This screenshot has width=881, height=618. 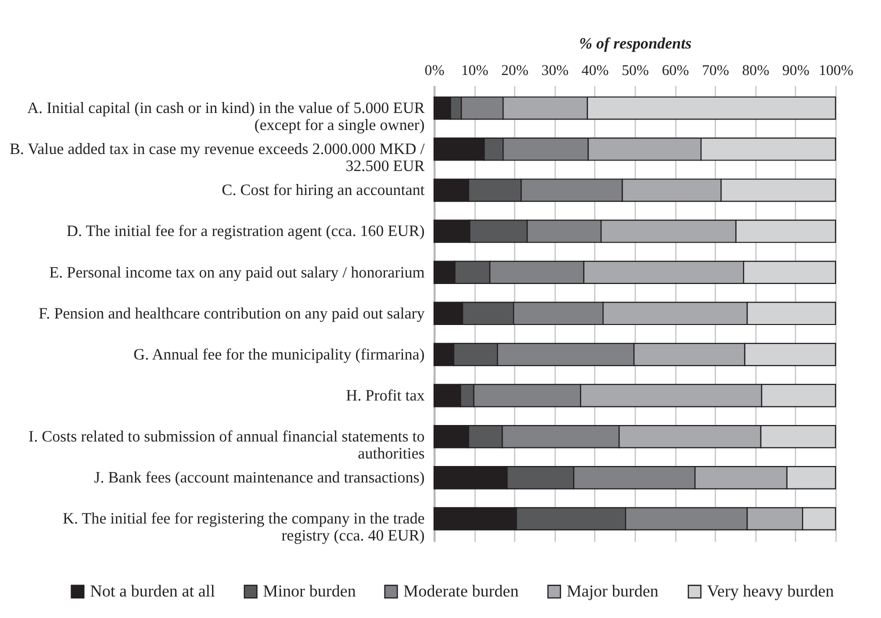 What do you see at coordinates (635, 71) in the screenshot?
I see `x-tick-label: 50%` at bounding box center [635, 71].